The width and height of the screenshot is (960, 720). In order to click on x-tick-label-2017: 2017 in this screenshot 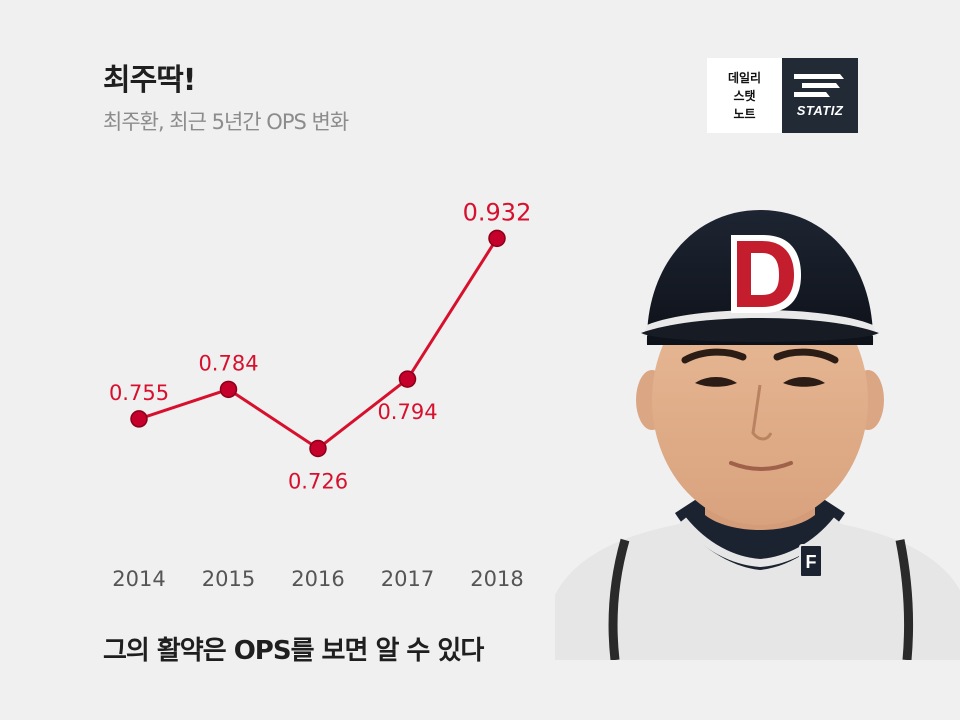, I will do `click(407, 579)`.